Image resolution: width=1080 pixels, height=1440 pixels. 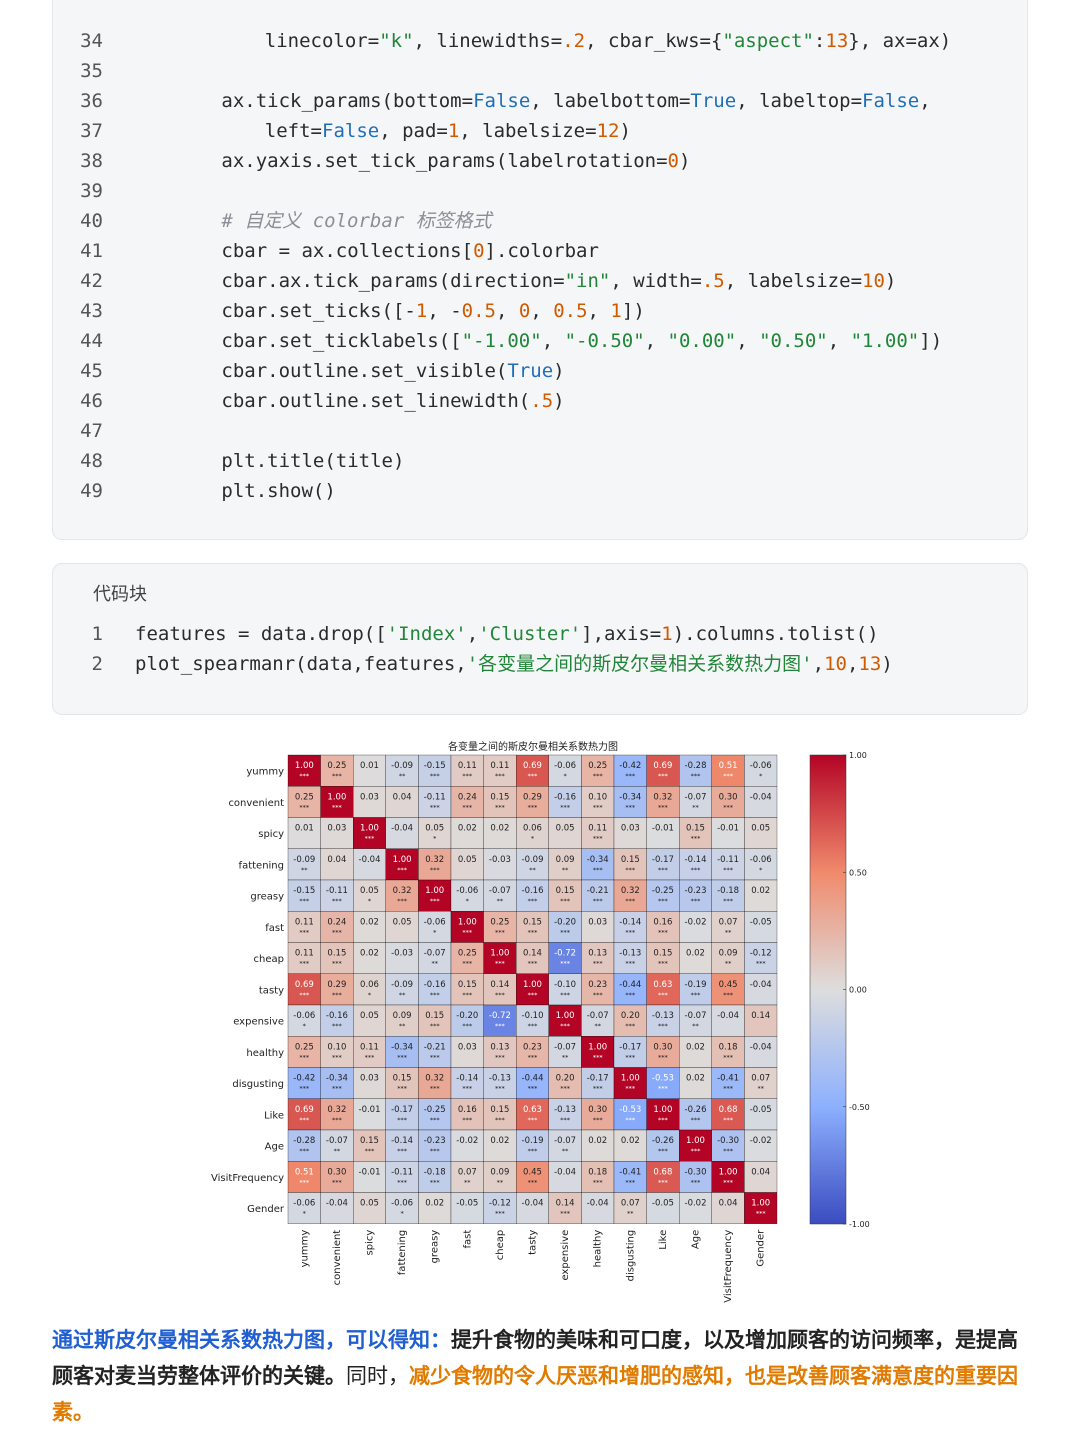 What do you see at coordinates (728, 1016) in the screenshot?
I see `cell-value-label: -0.04` at bounding box center [728, 1016].